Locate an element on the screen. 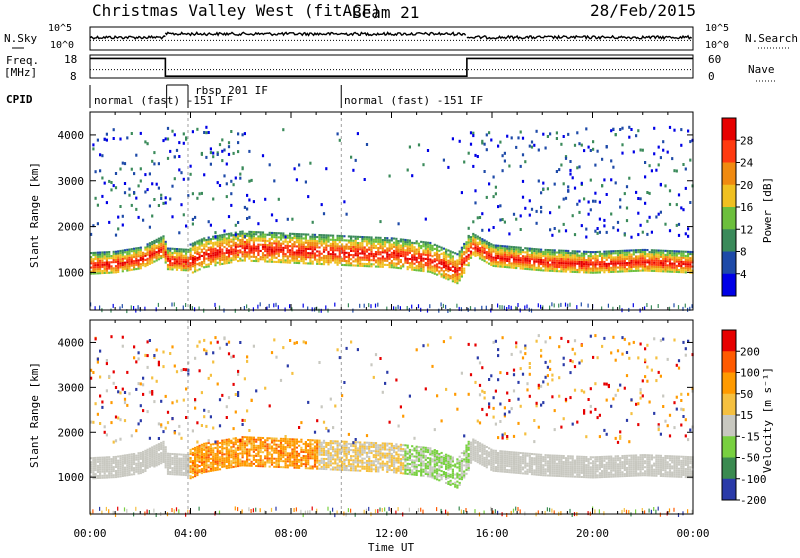 This screenshot has width=800, height=558. power-cbar-label: 12 is located at coordinates (746, 229).